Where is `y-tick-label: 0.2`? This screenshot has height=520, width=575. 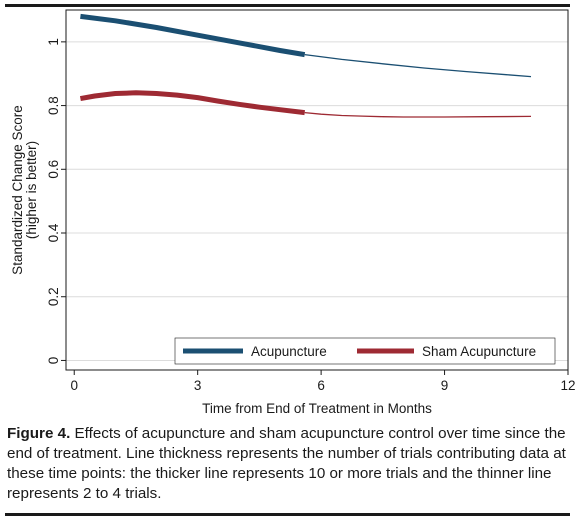 y-tick-label: 0.2 is located at coordinates (53, 296).